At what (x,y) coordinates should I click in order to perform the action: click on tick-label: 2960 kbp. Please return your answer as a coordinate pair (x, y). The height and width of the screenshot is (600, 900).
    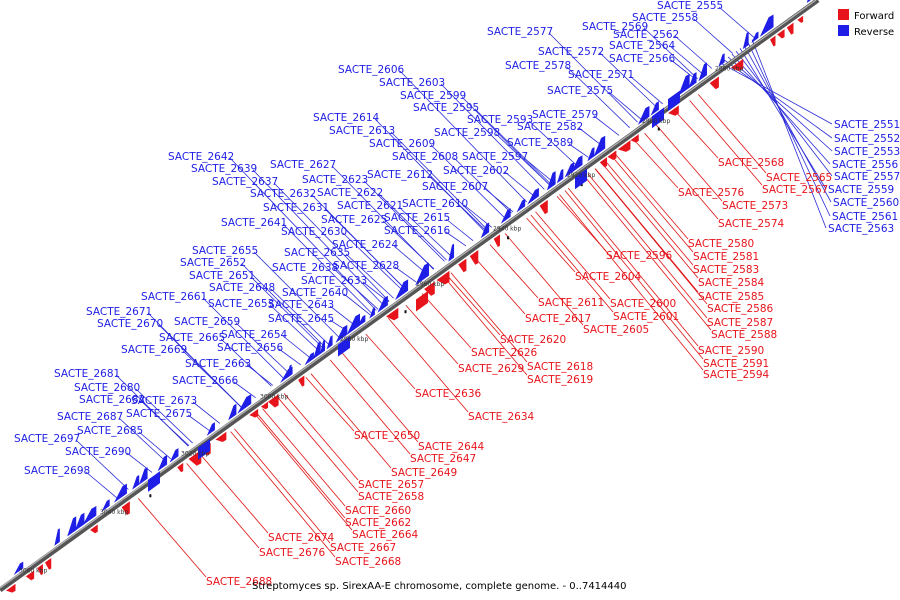
    Looking at the image, I should click on (430, 284).